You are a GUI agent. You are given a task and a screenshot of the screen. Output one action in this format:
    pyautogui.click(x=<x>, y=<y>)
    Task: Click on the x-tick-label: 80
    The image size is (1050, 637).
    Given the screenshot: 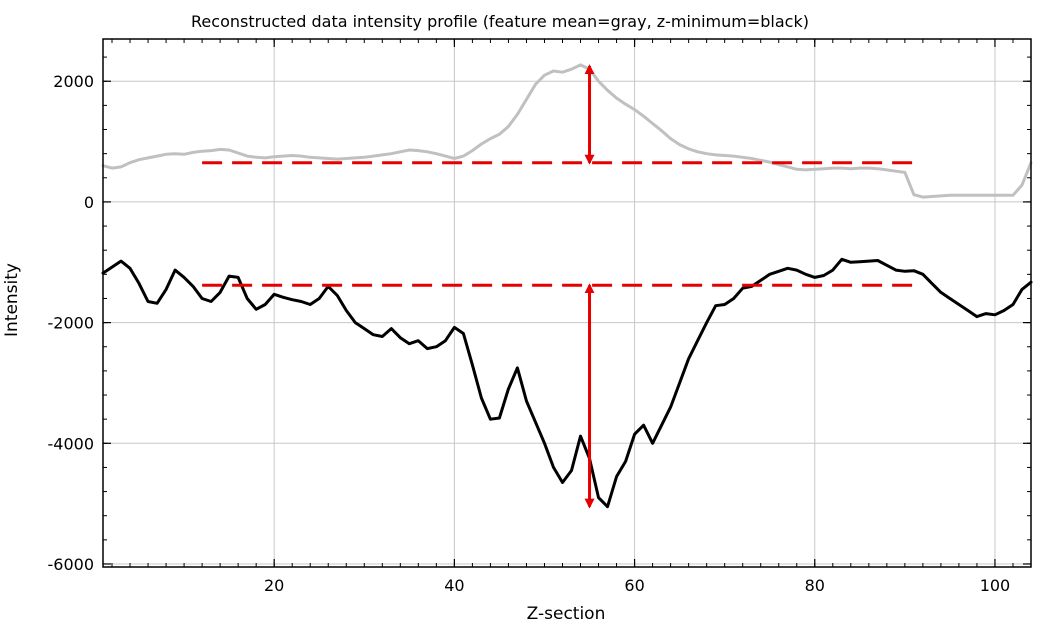 What is the action you would take?
    pyautogui.click(x=815, y=585)
    